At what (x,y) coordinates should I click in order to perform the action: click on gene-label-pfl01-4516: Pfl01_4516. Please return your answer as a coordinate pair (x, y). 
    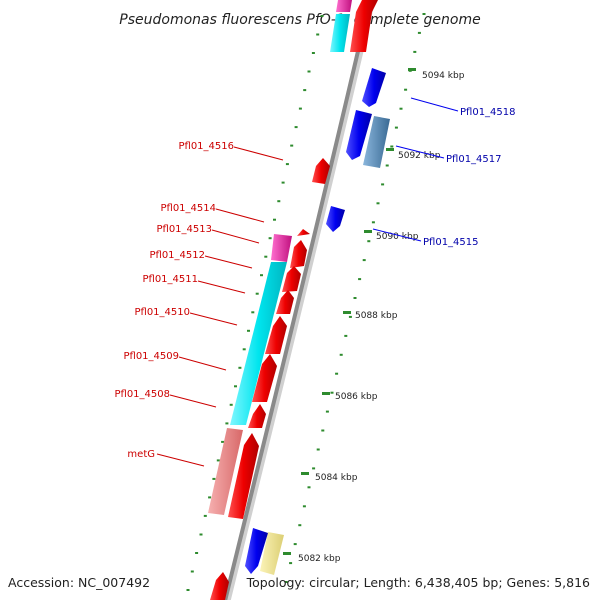
    Looking at the image, I should click on (206, 146).